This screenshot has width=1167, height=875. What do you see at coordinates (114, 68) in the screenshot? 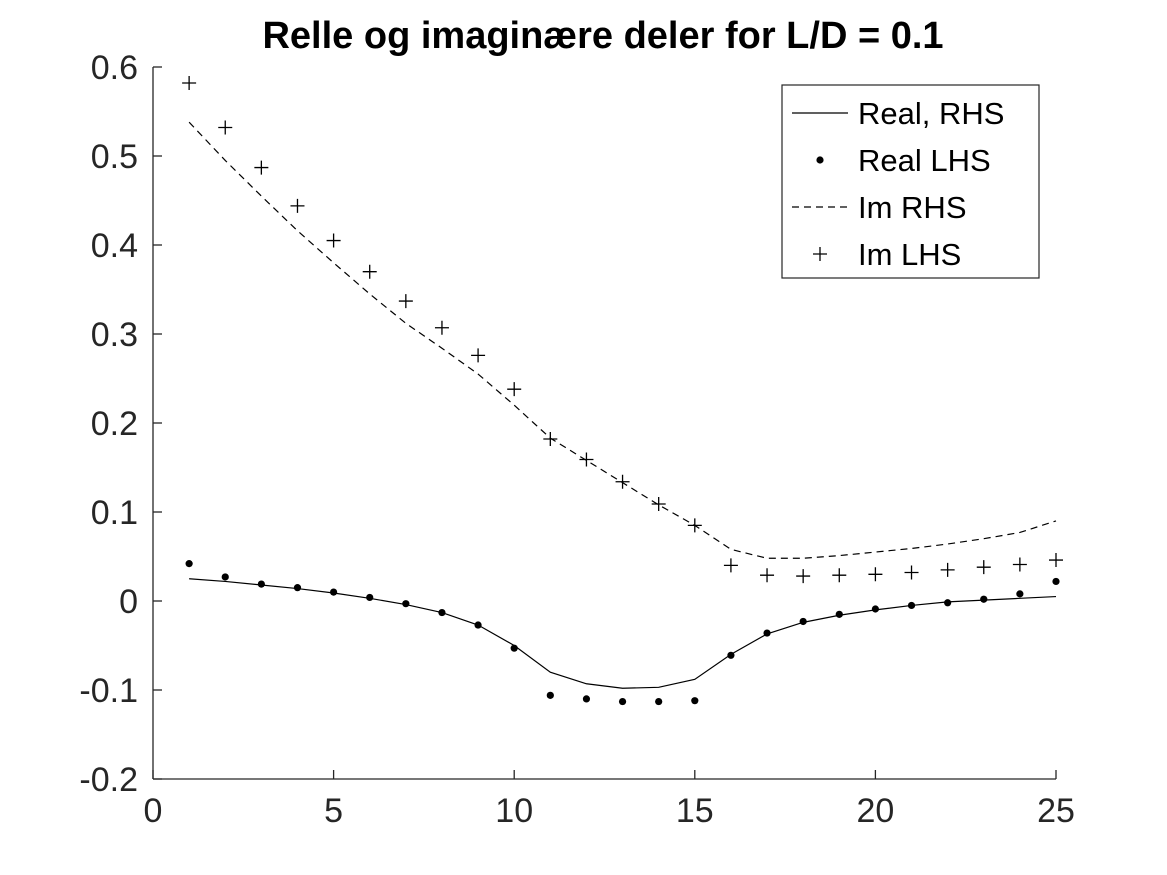
I see `y-tick-label: 0.6` at bounding box center [114, 68].